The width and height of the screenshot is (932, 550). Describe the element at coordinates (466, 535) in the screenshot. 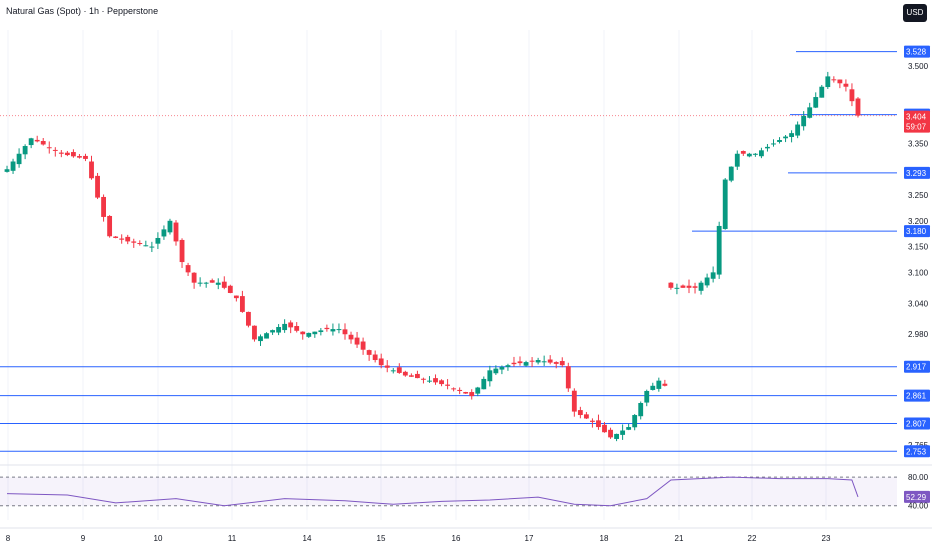

I see `time-axis: 8 9 10 11 14 15 16 17 18 21 22 23` at that location.